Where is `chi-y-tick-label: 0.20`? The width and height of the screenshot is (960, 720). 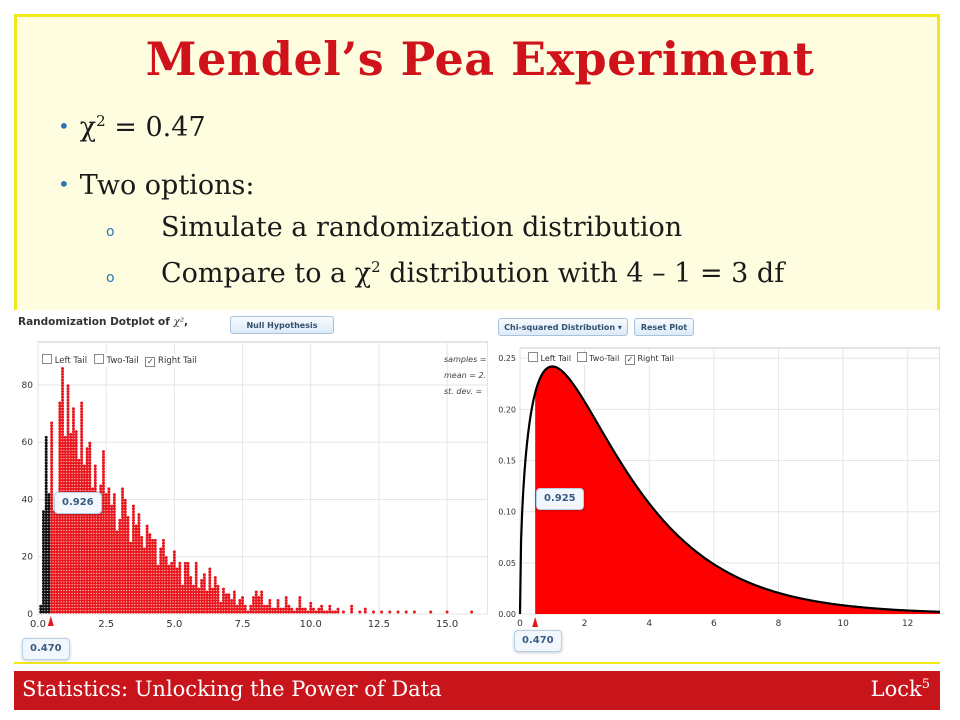
chi-y-tick-label: 0.20 is located at coordinates (507, 409).